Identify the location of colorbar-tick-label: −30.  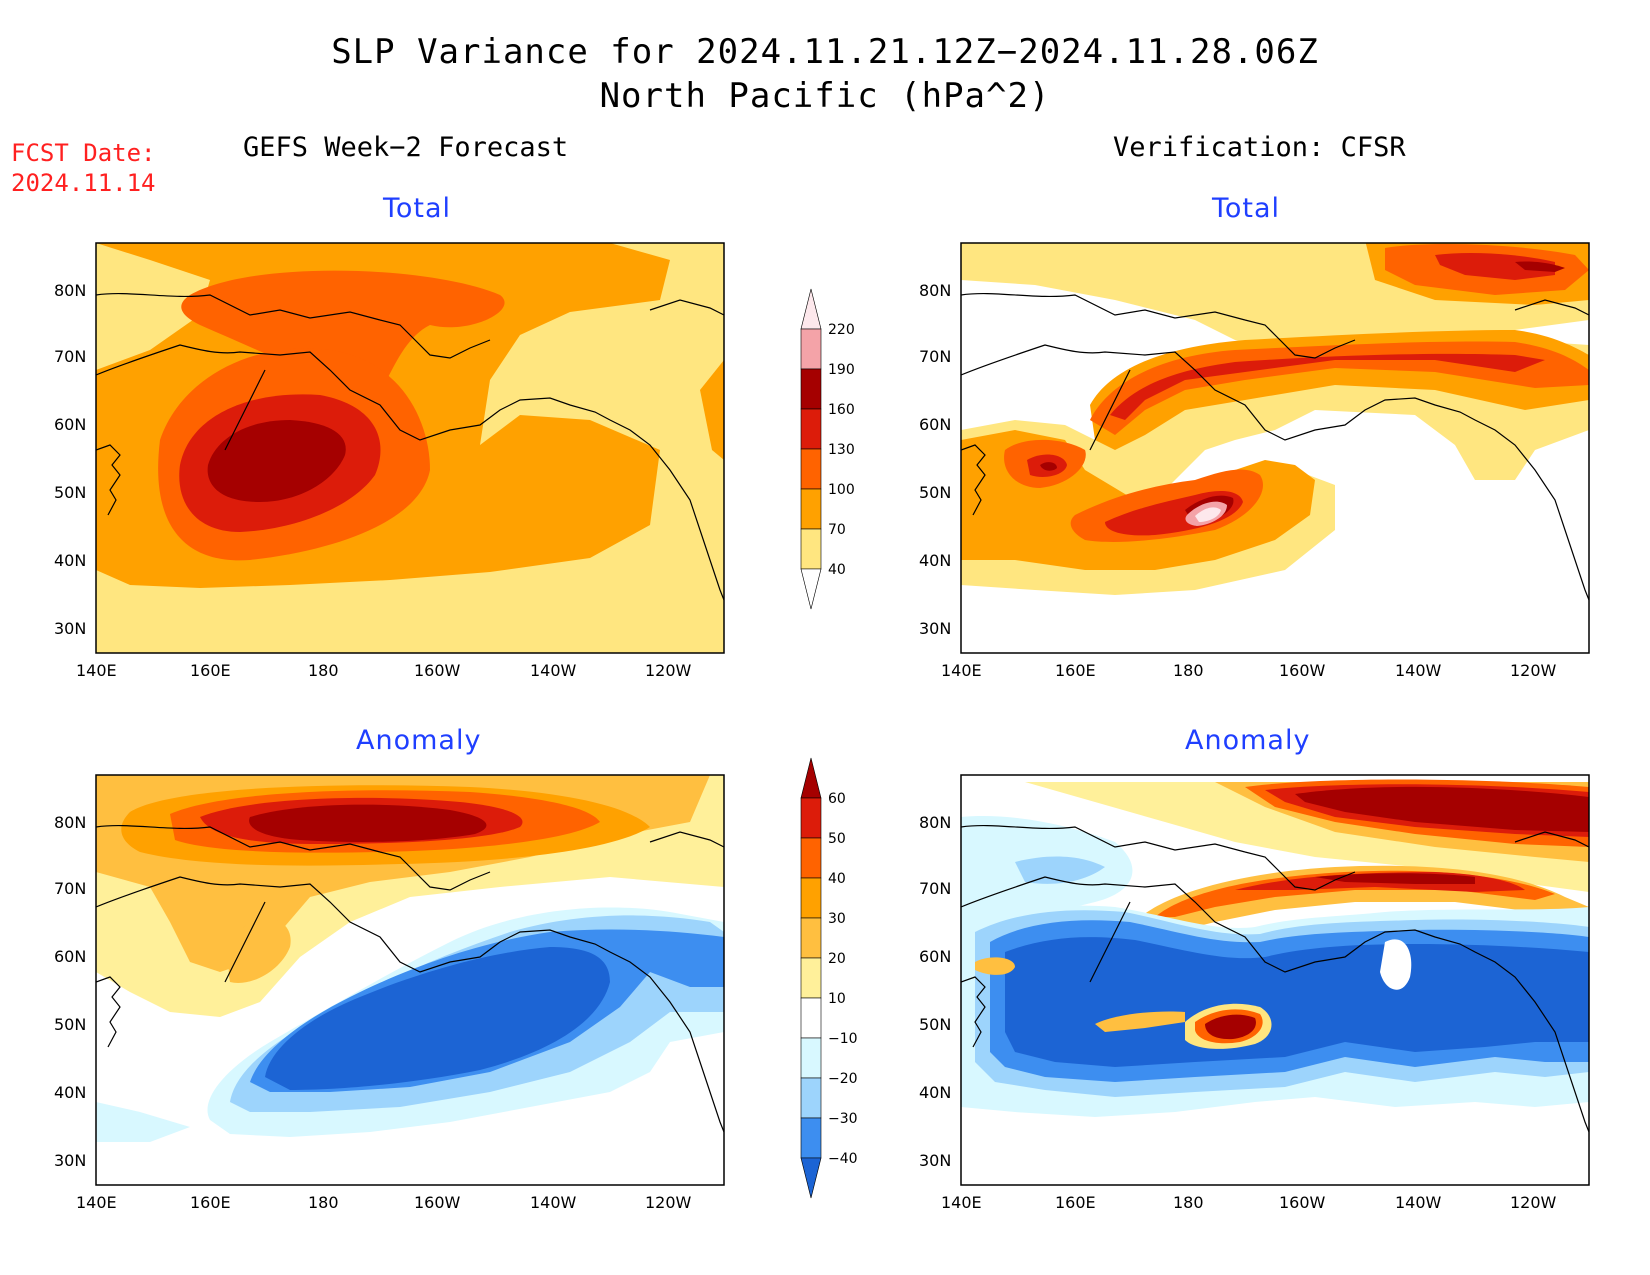
(843, 1119).